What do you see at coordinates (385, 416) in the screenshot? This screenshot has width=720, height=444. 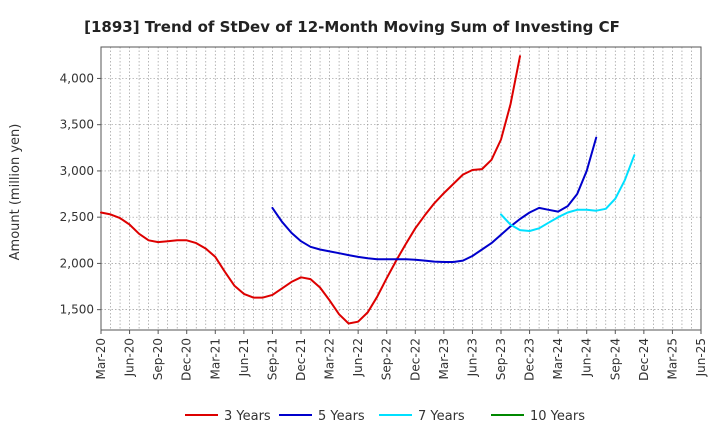 I see `legend: 3 Years 5 Years 7 Years 10 Years` at bounding box center [385, 416].